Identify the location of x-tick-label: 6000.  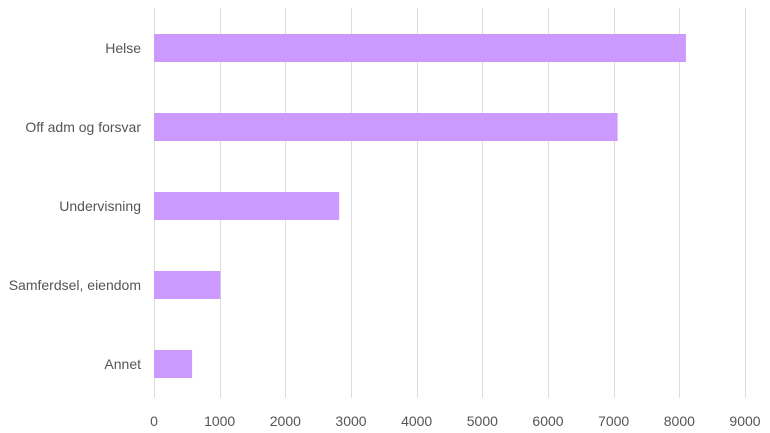
(547, 421).